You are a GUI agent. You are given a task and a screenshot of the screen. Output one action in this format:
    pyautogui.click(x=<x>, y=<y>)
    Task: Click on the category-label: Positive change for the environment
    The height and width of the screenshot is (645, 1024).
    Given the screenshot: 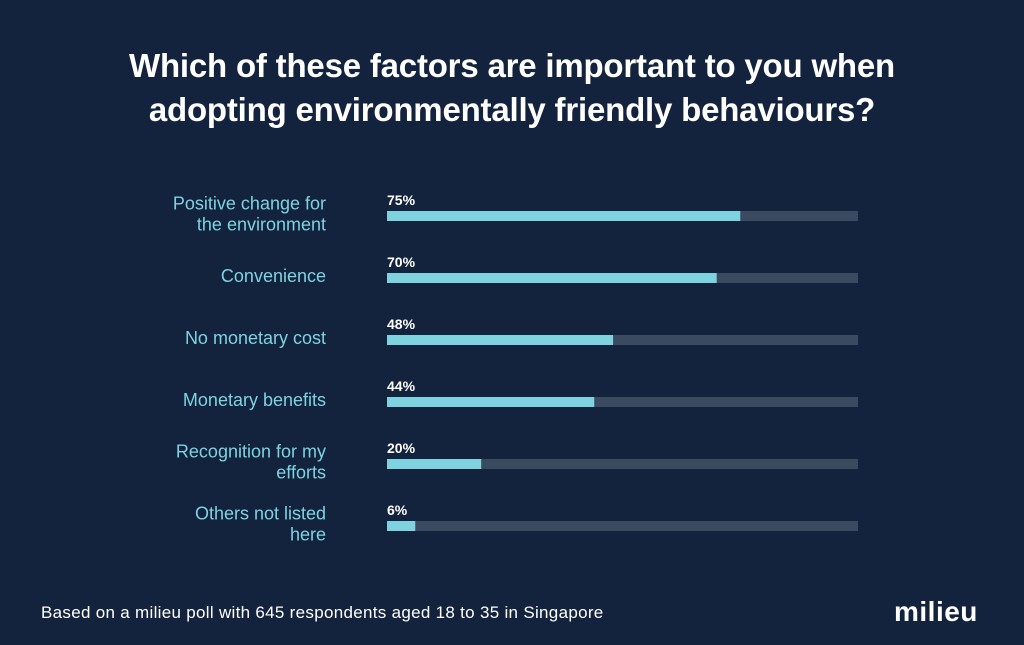 What is the action you would take?
    pyautogui.click(x=249, y=214)
    